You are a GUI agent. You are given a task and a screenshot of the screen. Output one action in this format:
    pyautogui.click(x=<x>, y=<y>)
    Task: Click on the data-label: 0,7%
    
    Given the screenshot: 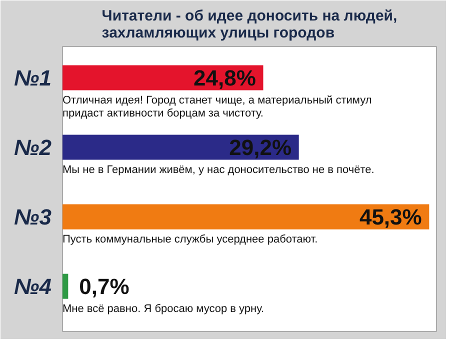 What is the action you would take?
    pyautogui.click(x=104, y=286)
    